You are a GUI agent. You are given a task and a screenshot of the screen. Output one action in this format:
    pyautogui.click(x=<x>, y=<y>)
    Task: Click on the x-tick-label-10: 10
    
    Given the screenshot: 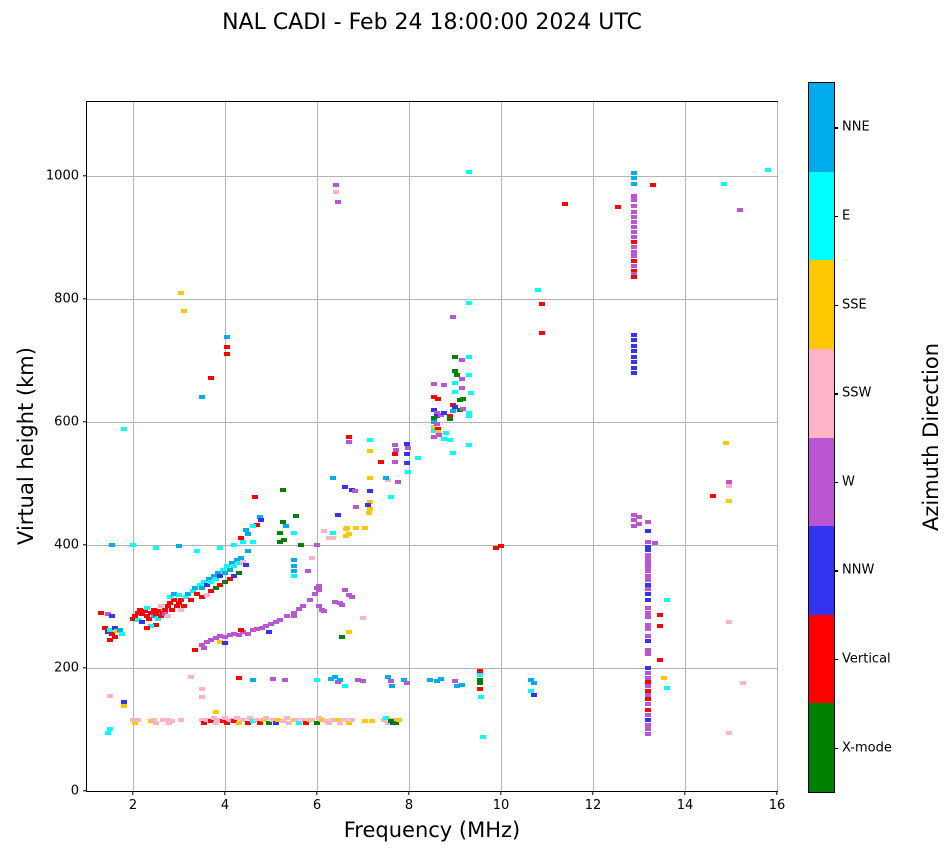 What is the action you would take?
    pyautogui.click(x=501, y=805)
    